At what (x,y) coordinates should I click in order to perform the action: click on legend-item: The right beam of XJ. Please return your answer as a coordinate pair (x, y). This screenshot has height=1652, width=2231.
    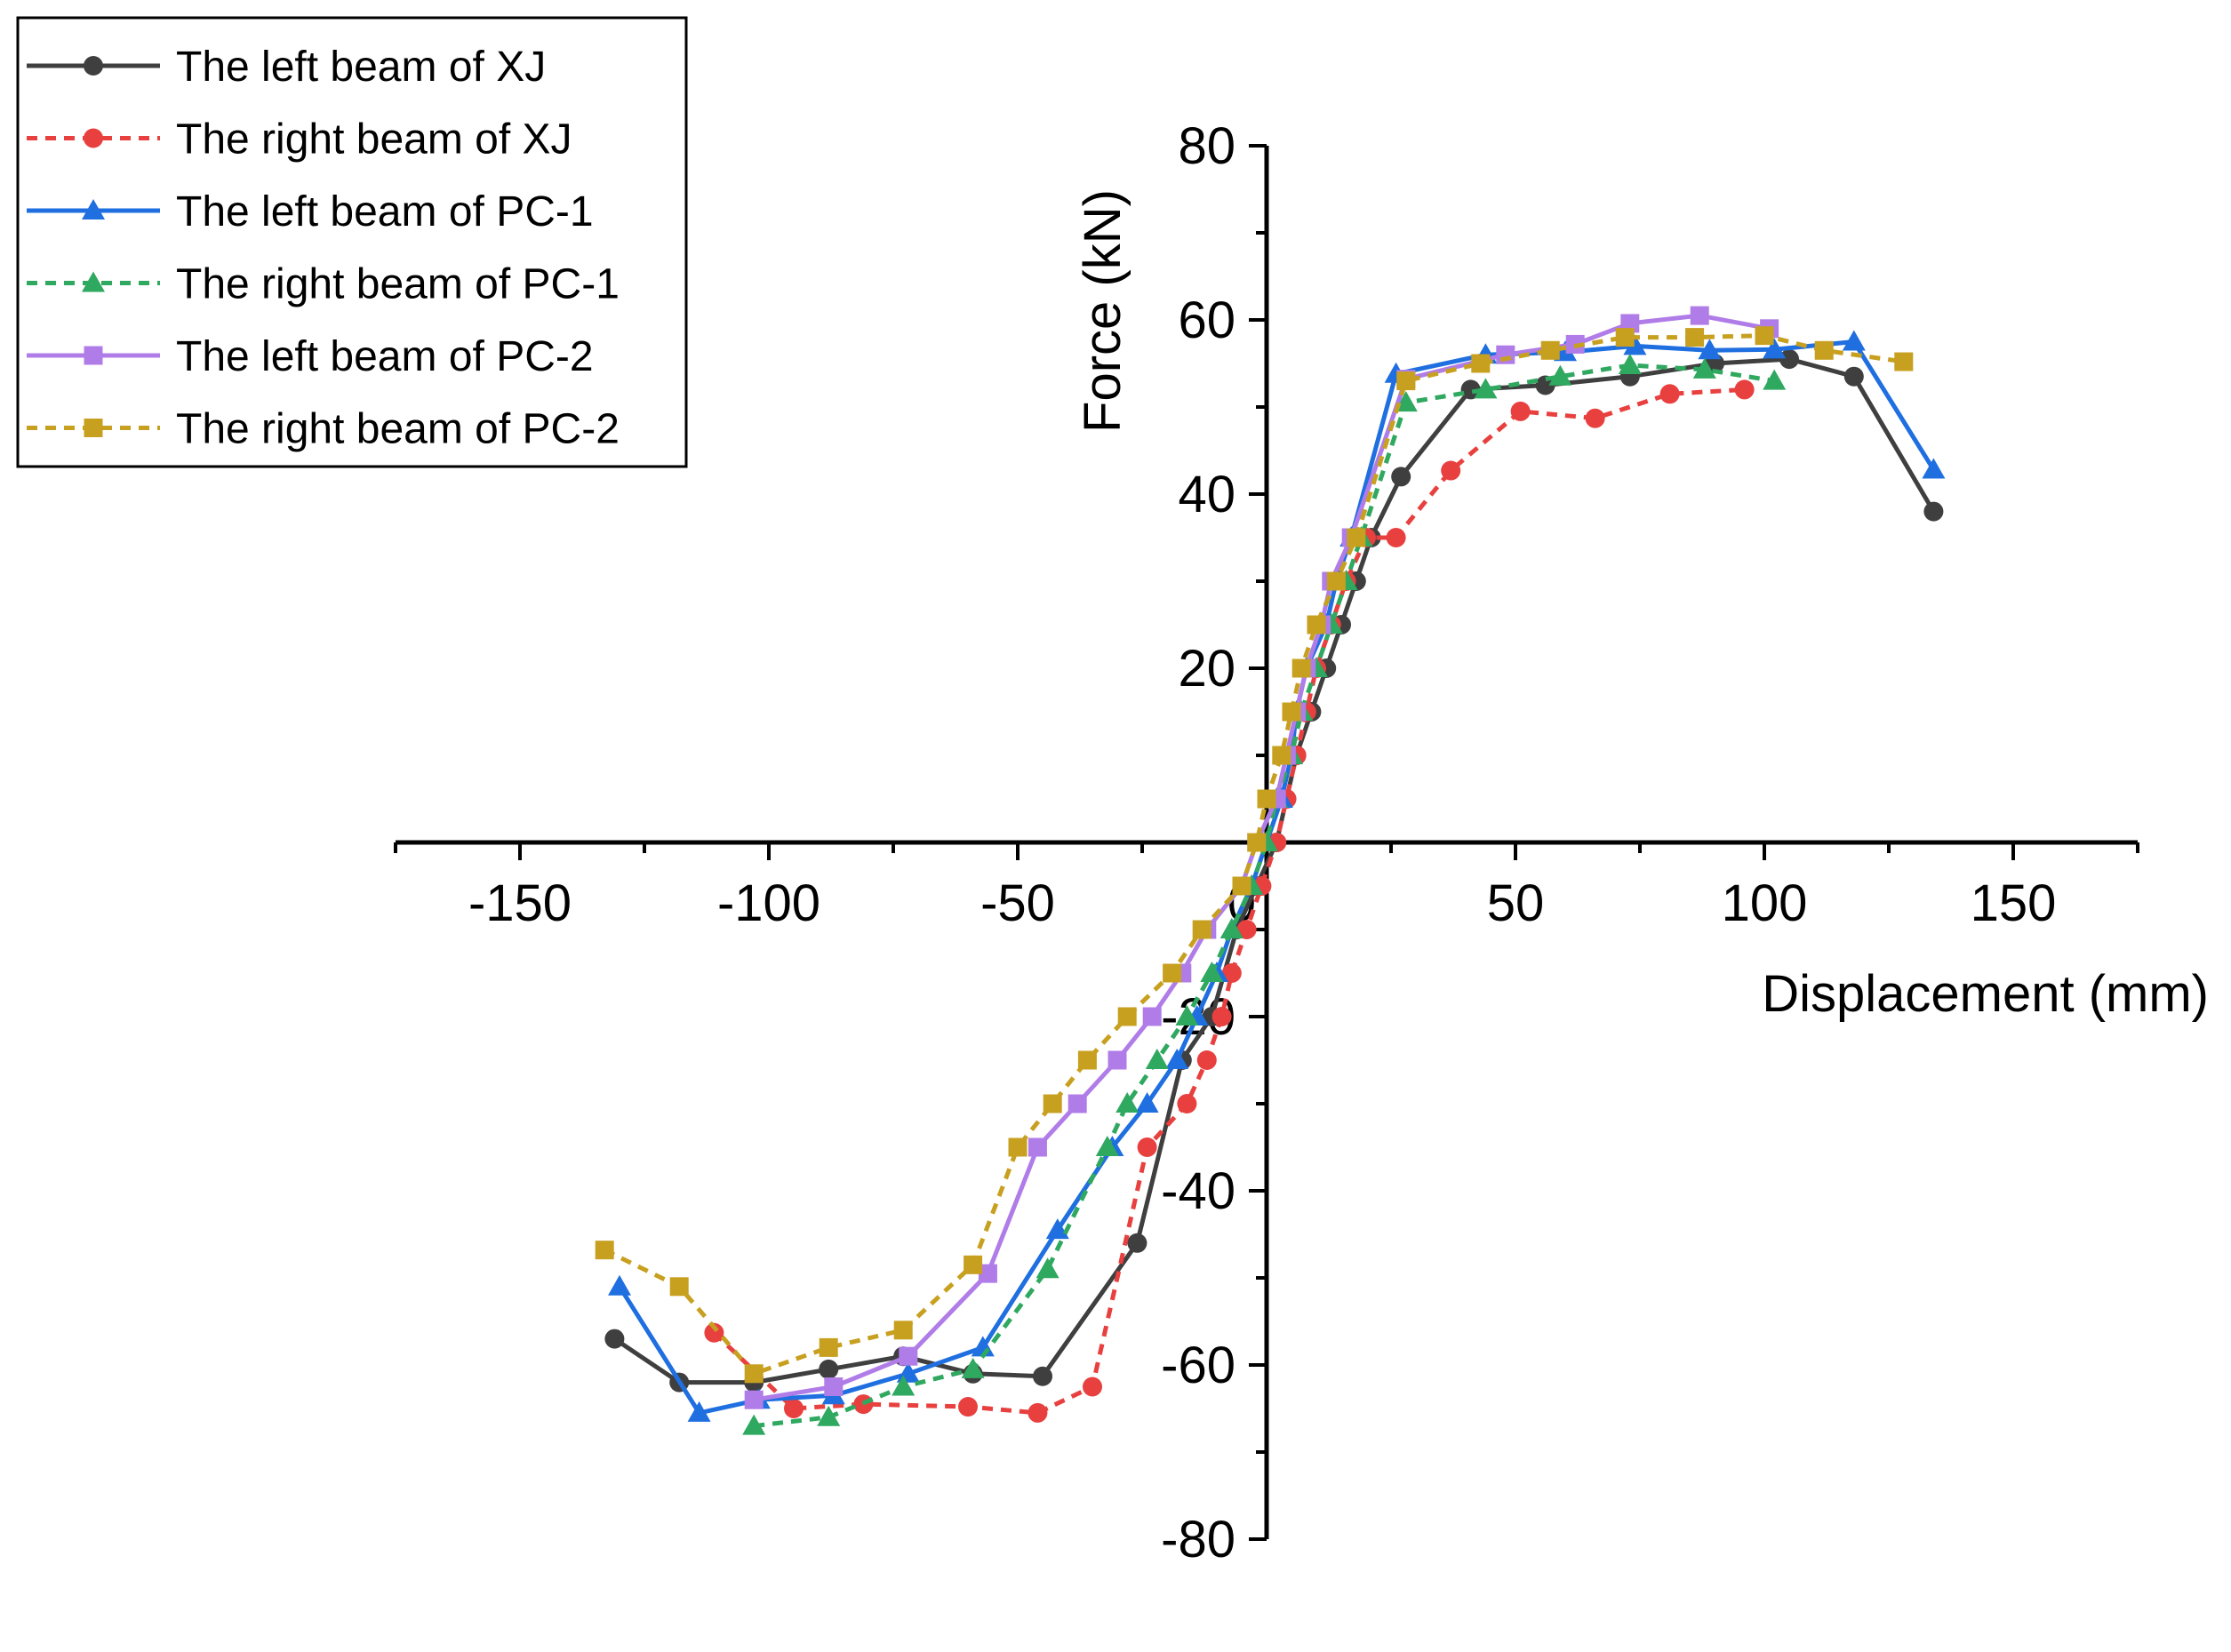
    Looking at the image, I should click on (299, 140).